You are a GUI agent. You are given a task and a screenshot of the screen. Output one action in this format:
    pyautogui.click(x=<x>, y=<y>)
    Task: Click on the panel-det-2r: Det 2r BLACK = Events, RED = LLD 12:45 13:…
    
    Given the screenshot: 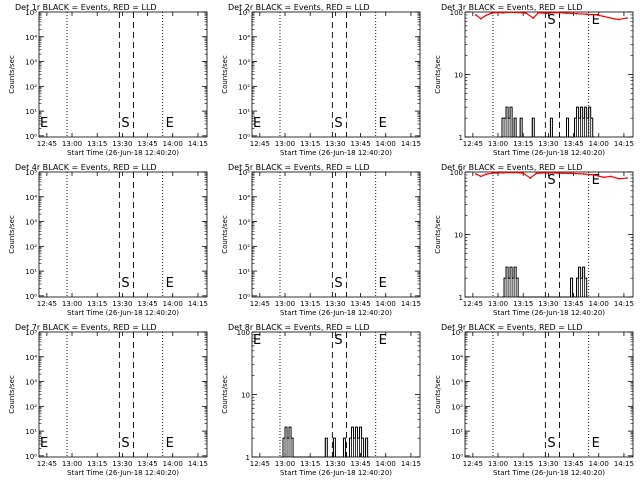 What is the action you would take?
    pyautogui.click(x=321, y=80)
    